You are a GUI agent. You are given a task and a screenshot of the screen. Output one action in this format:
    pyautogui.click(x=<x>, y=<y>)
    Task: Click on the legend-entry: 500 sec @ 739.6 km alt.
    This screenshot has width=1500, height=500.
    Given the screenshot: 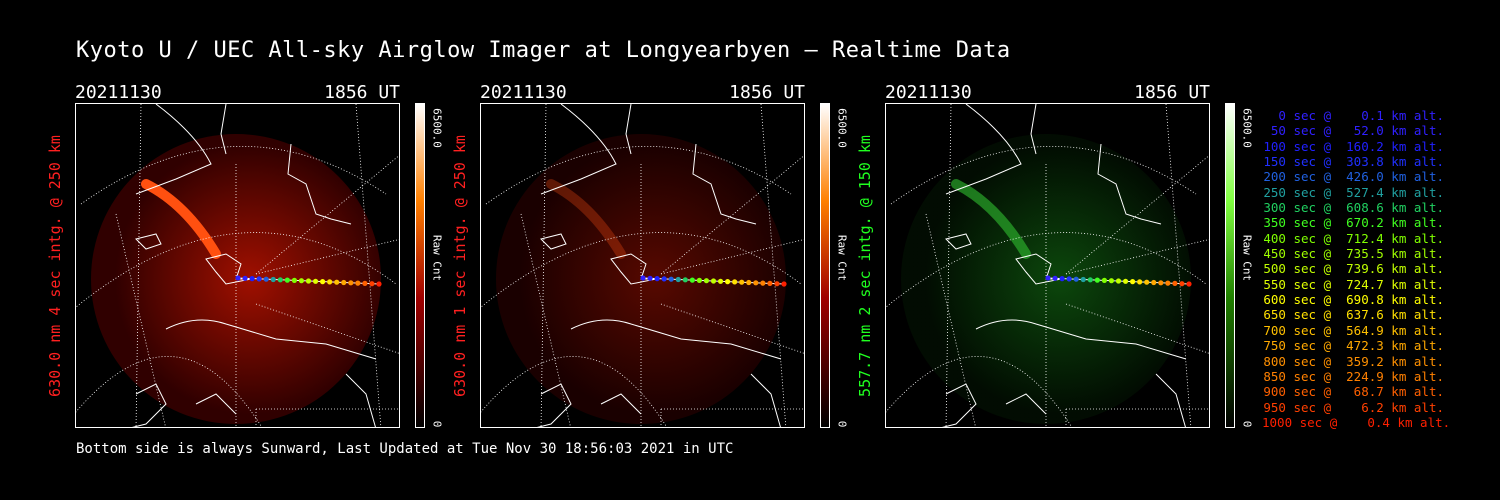 What is the action you would take?
    pyautogui.click(x=1353, y=269)
    